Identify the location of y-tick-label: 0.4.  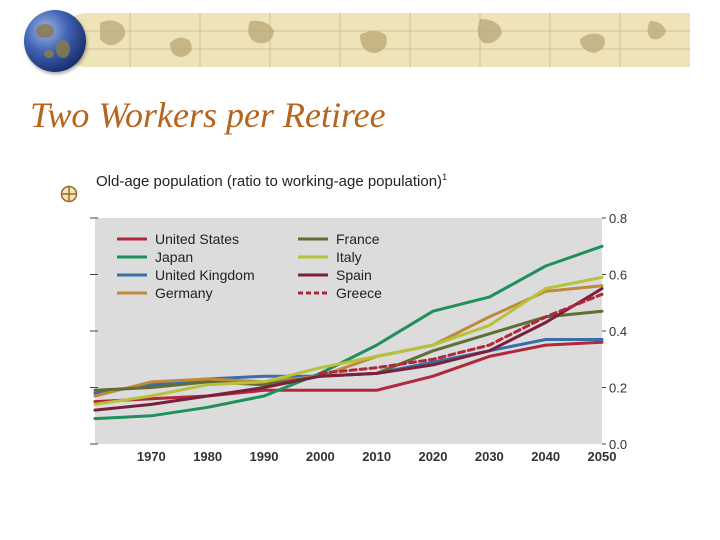
(618, 331).